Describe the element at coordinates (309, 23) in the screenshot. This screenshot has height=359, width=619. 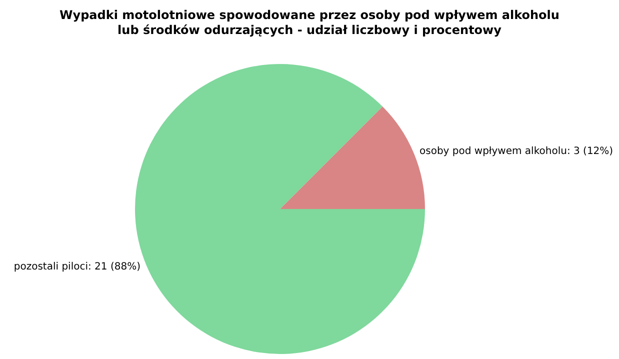
I see `chart-title: Wypadki motolotniowe spowodowane przez osoby pod wpływem alkoholu lub środków odurzających - udział liczbowy i procentowy` at that location.